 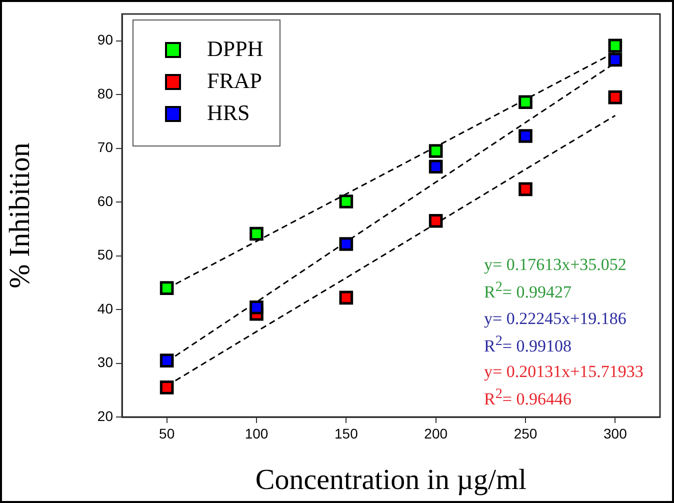 I want to click on legend-label: DPPH, so click(x=235, y=48).